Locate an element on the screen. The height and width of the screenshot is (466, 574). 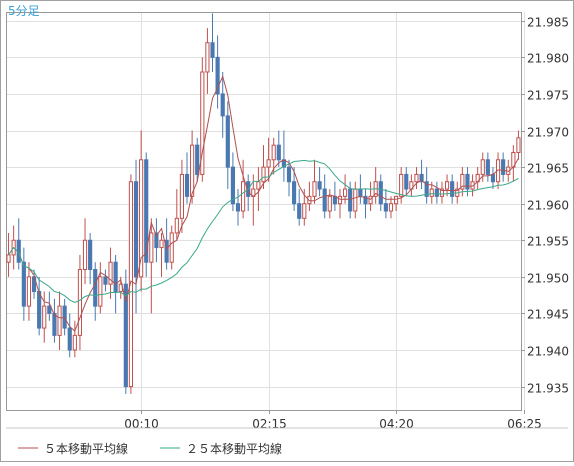
legend-ma25-label: ２５本移動平均線 is located at coordinates (234, 448).